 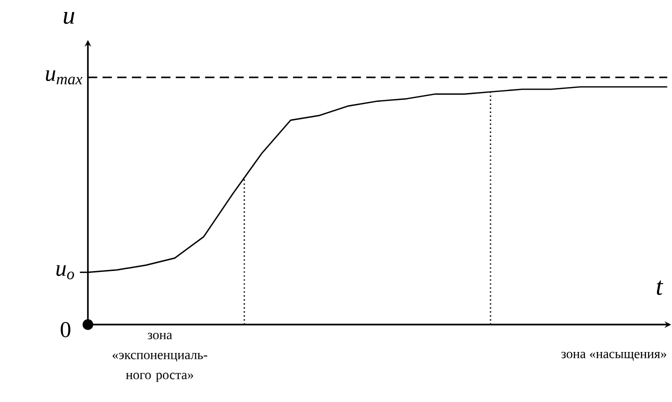 I want to click on text: 0, so click(x=65, y=330).